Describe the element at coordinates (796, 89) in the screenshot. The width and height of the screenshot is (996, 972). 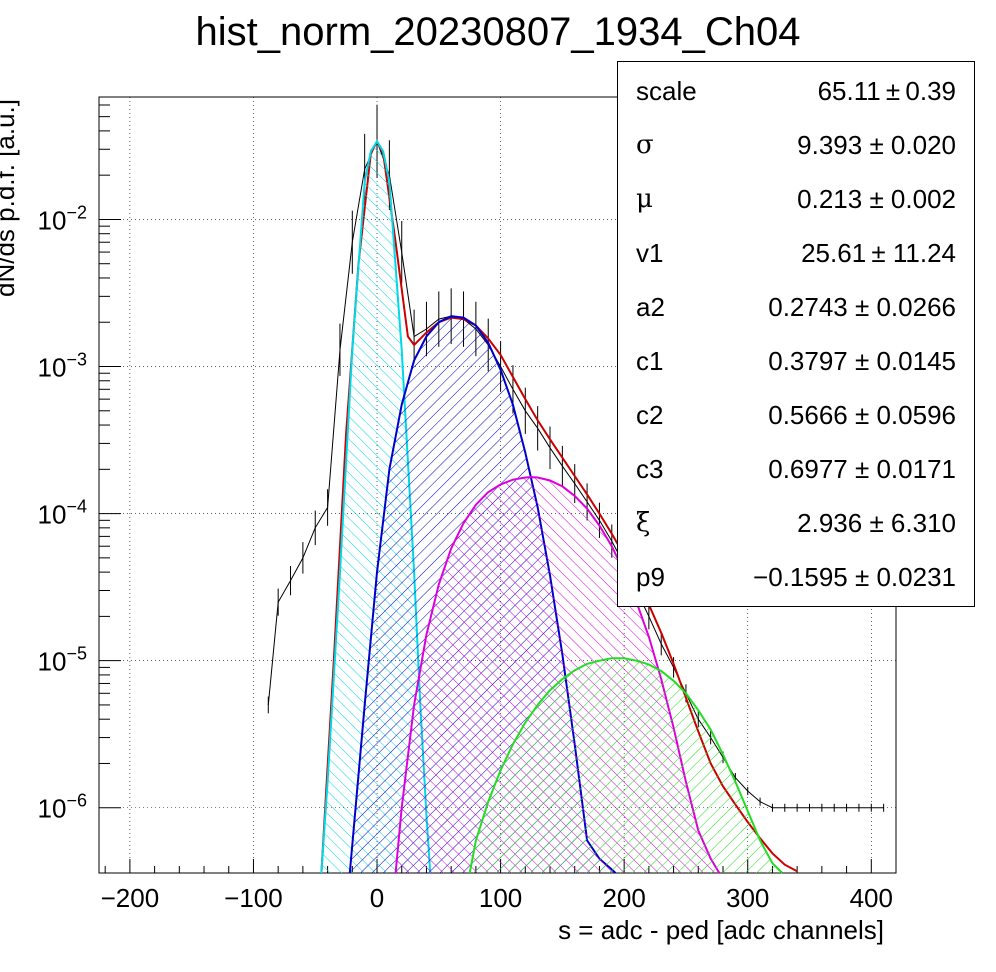
I see `stats-row: scale 65.11 ± 0.39` at that location.